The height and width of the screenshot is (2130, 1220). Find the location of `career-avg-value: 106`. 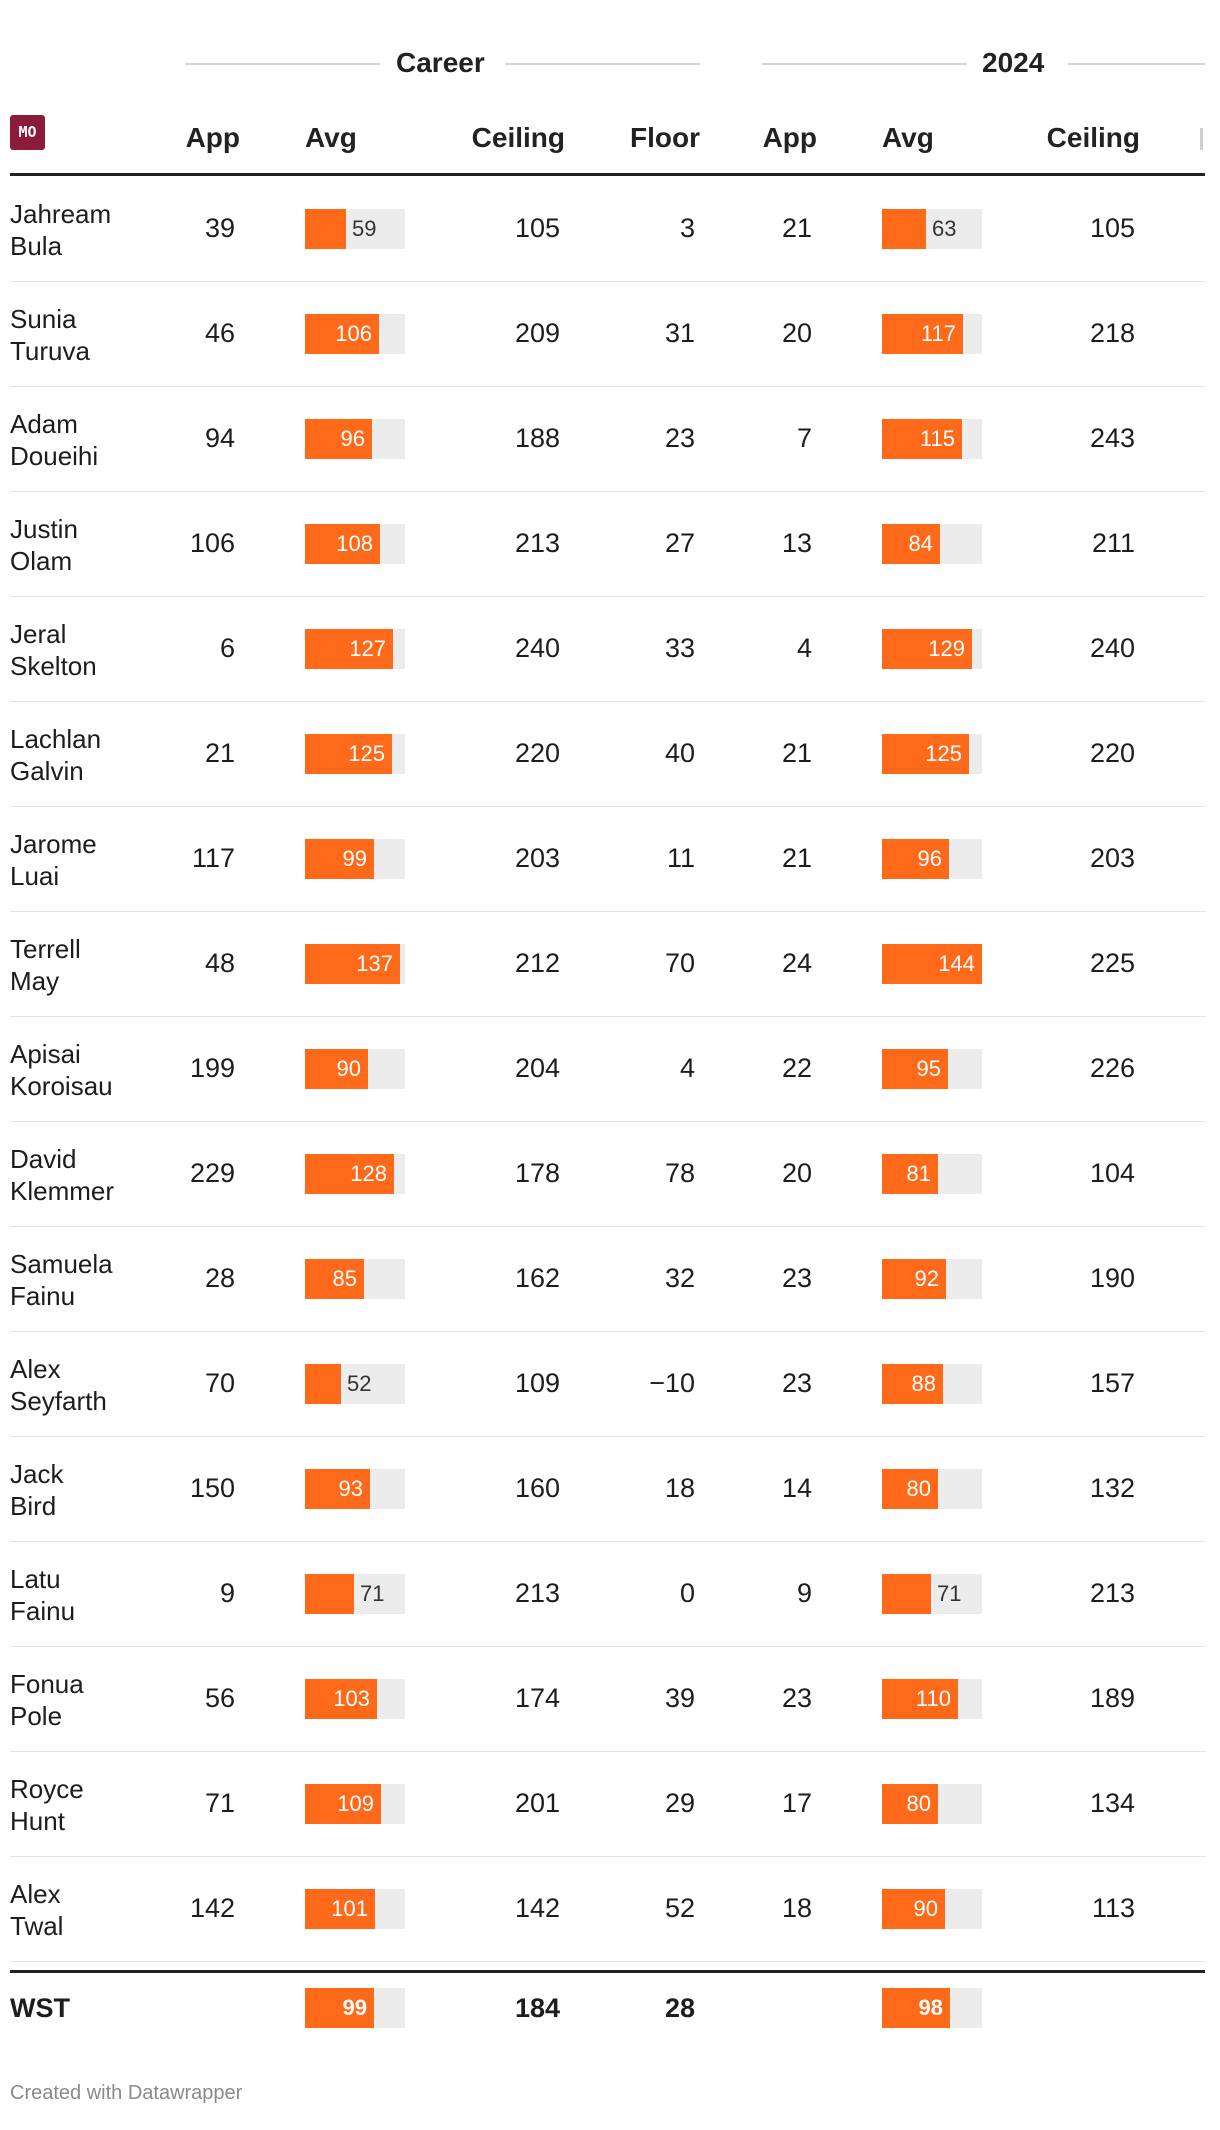

career-avg-value: 106 is located at coordinates (353, 333).